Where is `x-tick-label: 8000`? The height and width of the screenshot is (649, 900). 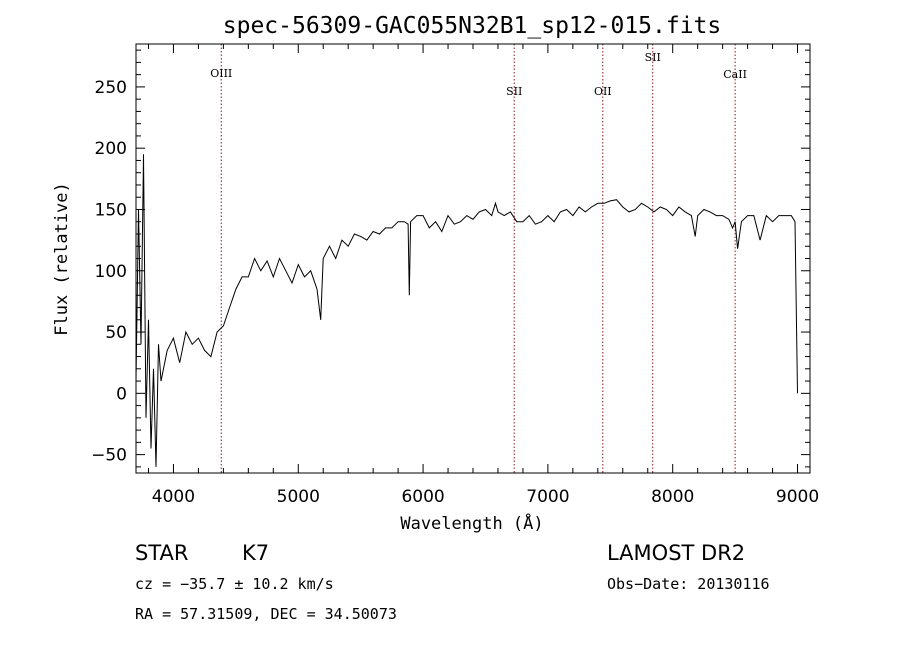
x-tick-label: 8000 is located at coordinates (672, 497).